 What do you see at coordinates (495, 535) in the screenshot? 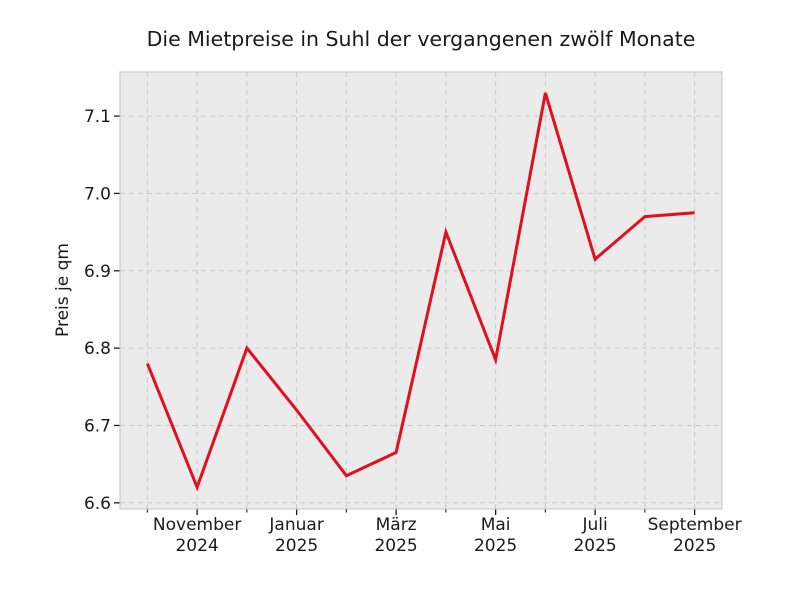
I see `x-tick-label: Mai 2025` at bounding box center [495, 535].